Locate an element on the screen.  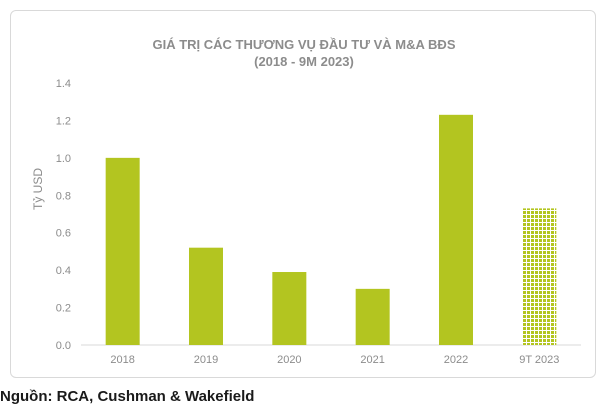
y-tick-label: 1.4 is located at coordinates (63, 84).